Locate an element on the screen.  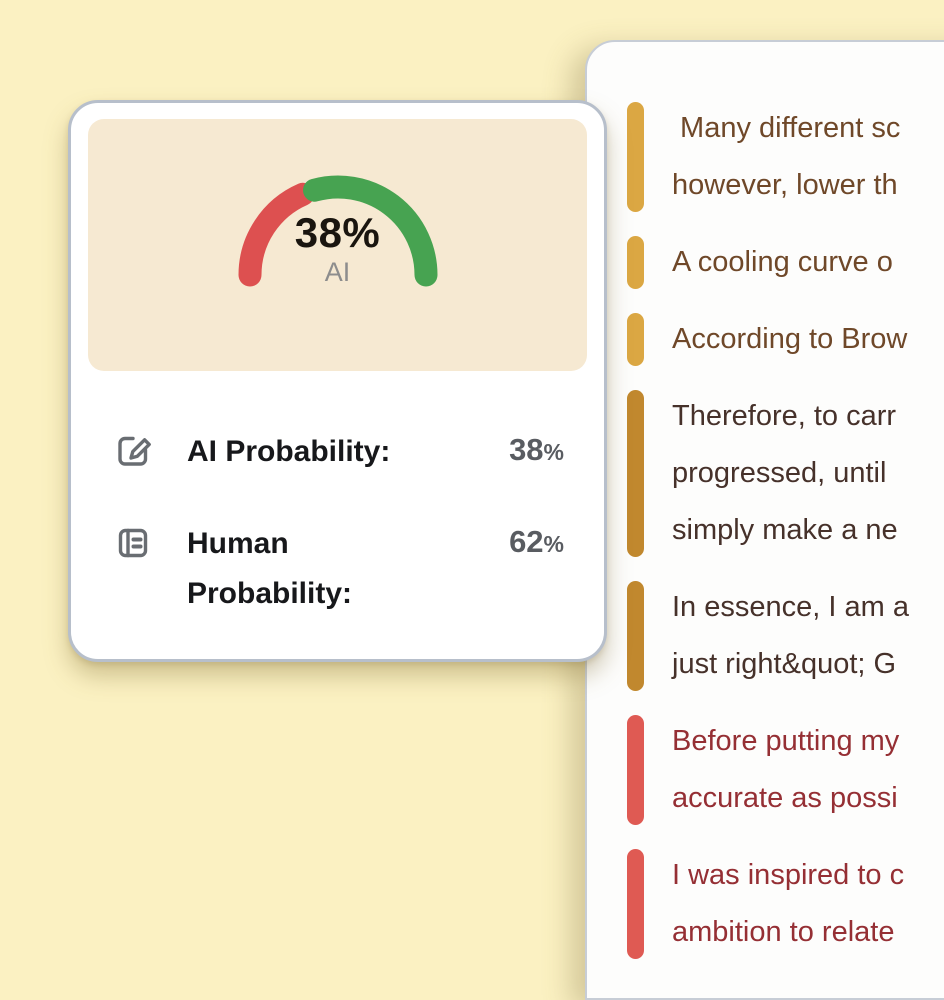
ai-probability-row: AI Probability: 38% is located at coordinates (337, 452).